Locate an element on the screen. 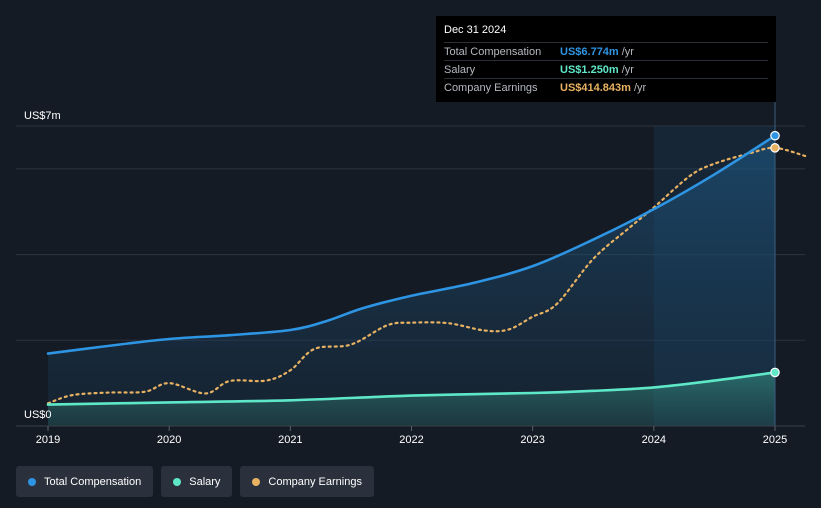 This screenshot has width=821, height=508. x-tick-label: 2022 is located at coordinates (411, 440).